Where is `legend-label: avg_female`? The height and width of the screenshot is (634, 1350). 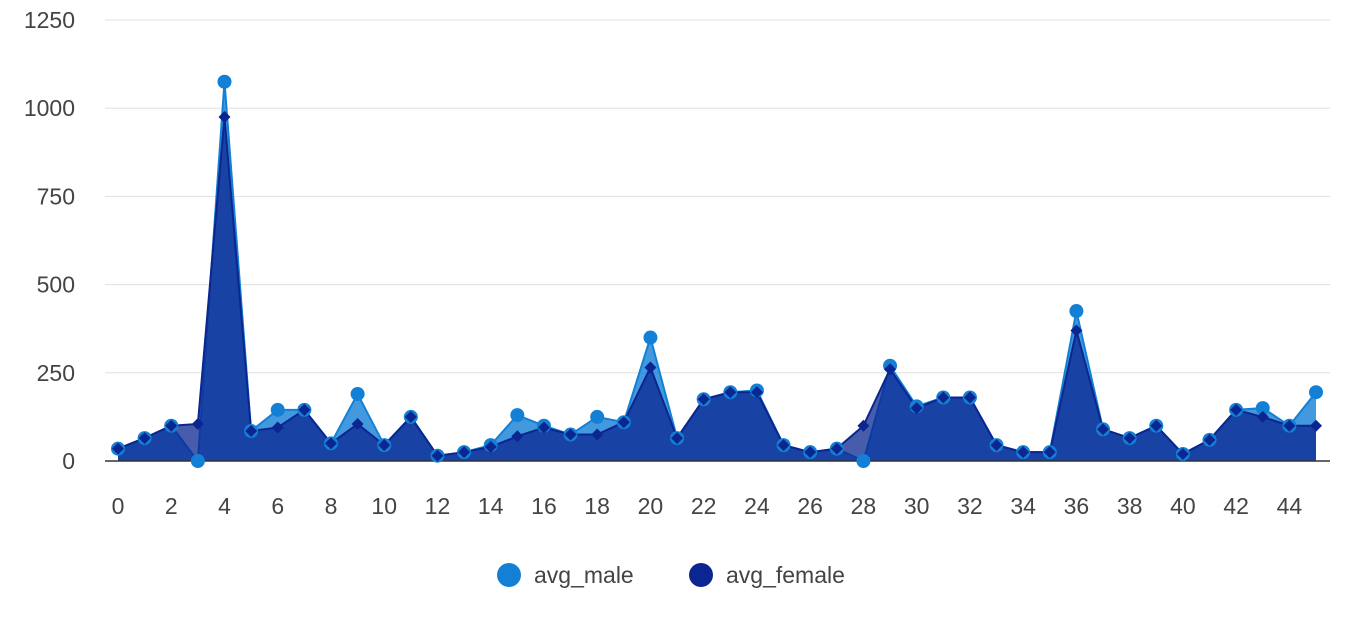
legend-label: avg_female is located at coordinates (785, 575).